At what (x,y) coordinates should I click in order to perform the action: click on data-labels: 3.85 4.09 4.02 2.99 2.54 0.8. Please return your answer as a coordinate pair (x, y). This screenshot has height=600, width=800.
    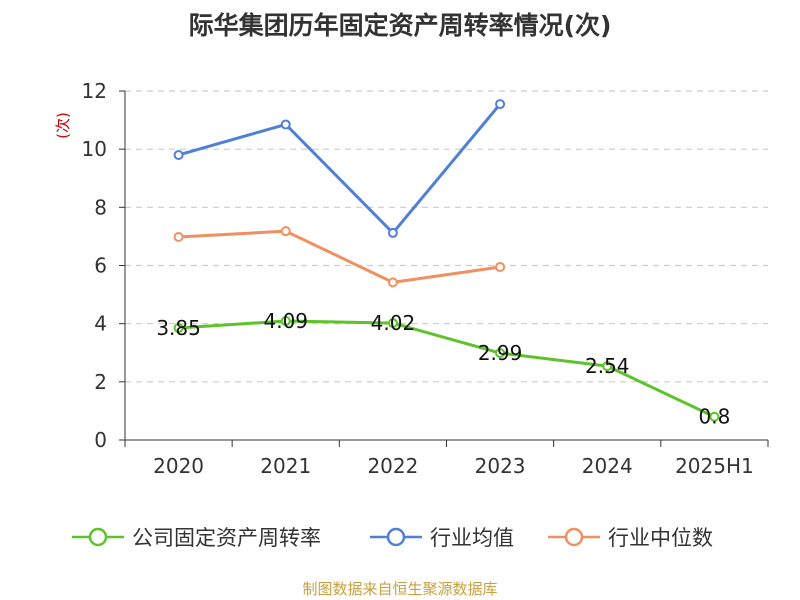
    Looking at the image, I should click on (443, 369).